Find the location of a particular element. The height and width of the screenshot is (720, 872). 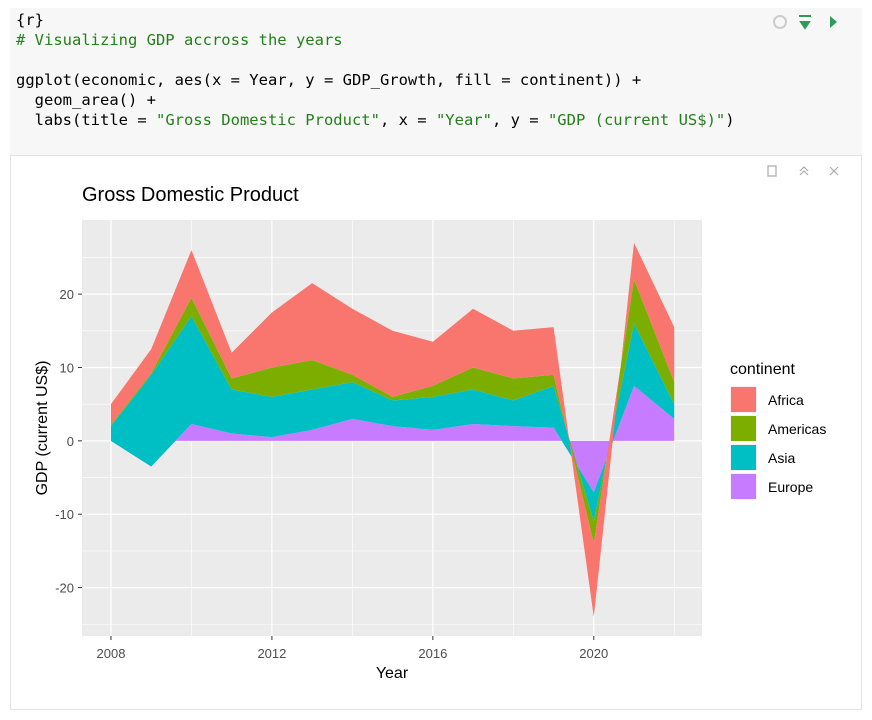

code-token: geom_area() + is located at coordinates (86, 100).